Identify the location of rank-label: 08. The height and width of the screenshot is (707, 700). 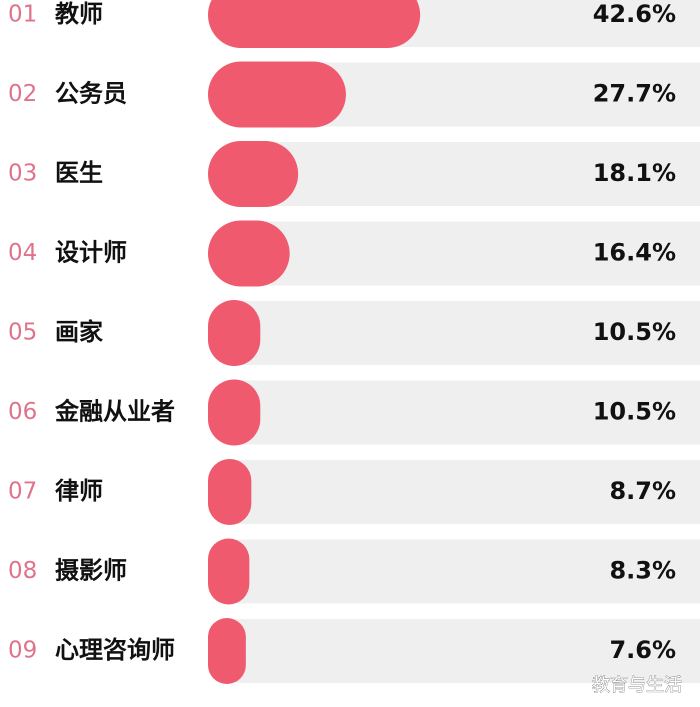
(22, 571).